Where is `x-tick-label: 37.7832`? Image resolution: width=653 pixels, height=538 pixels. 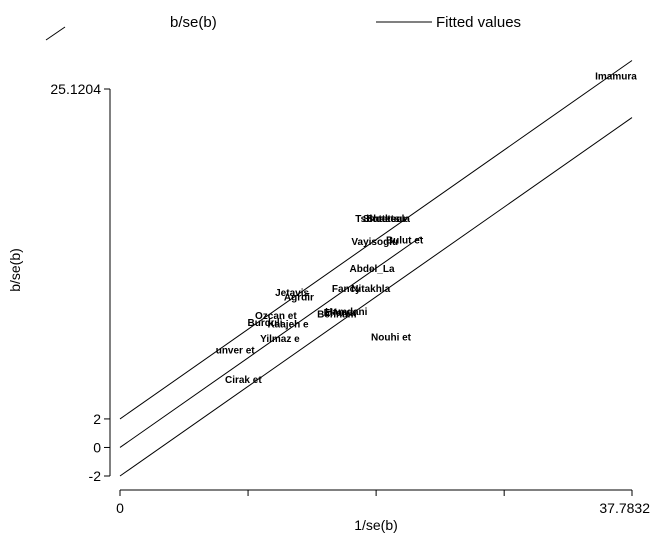
x-tick-label: 37.7832 is located at coordinates (624, 508).